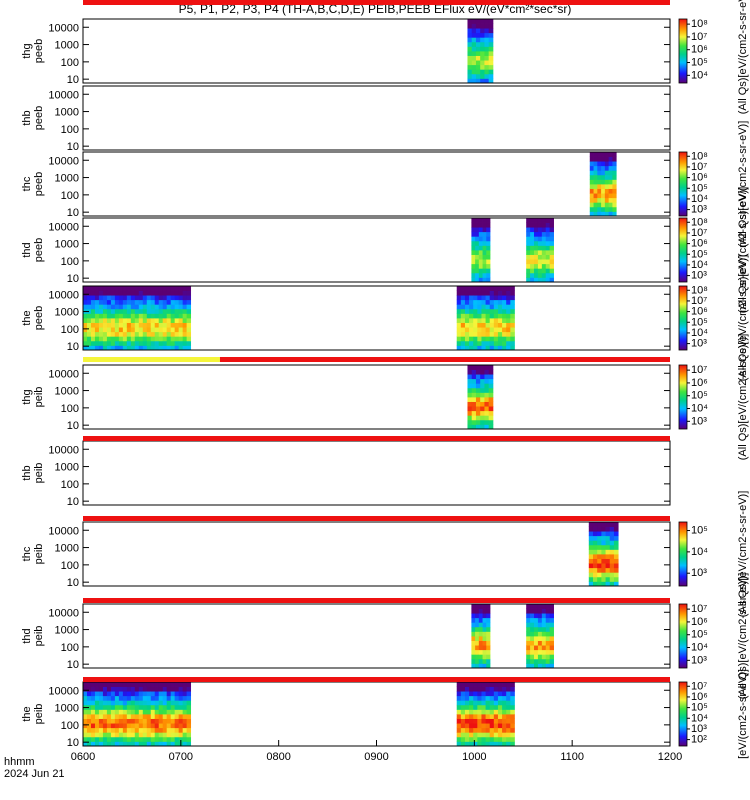 This screenshot has width=750, height=800. I want to click on panel-frame, so click(376, 184).